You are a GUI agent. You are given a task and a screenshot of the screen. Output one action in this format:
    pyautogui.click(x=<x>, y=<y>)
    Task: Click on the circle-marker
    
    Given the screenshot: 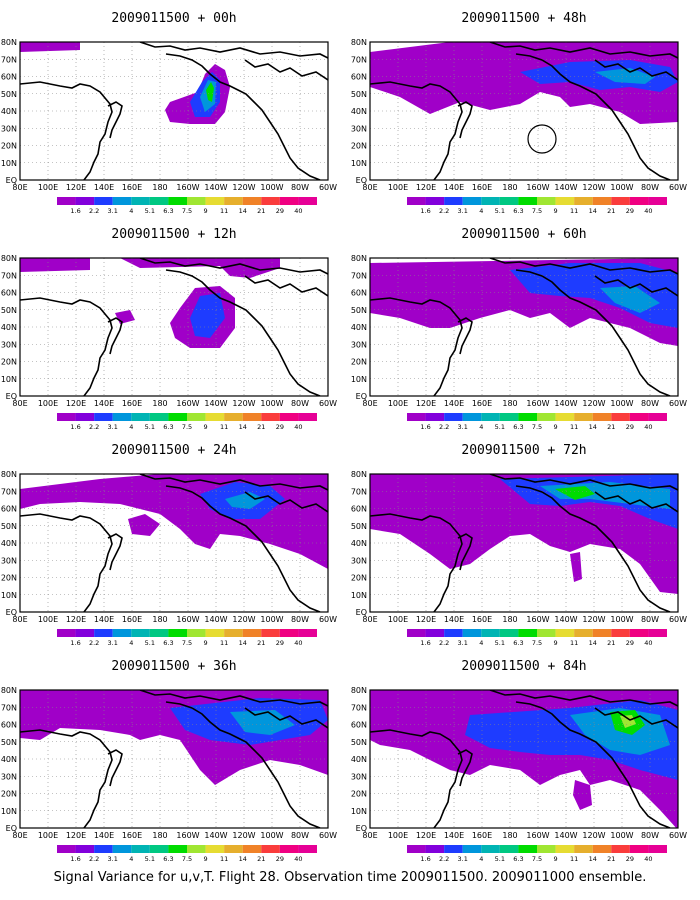 What is the action you would take?
    pyautogui.click(x=542, y=139)
    